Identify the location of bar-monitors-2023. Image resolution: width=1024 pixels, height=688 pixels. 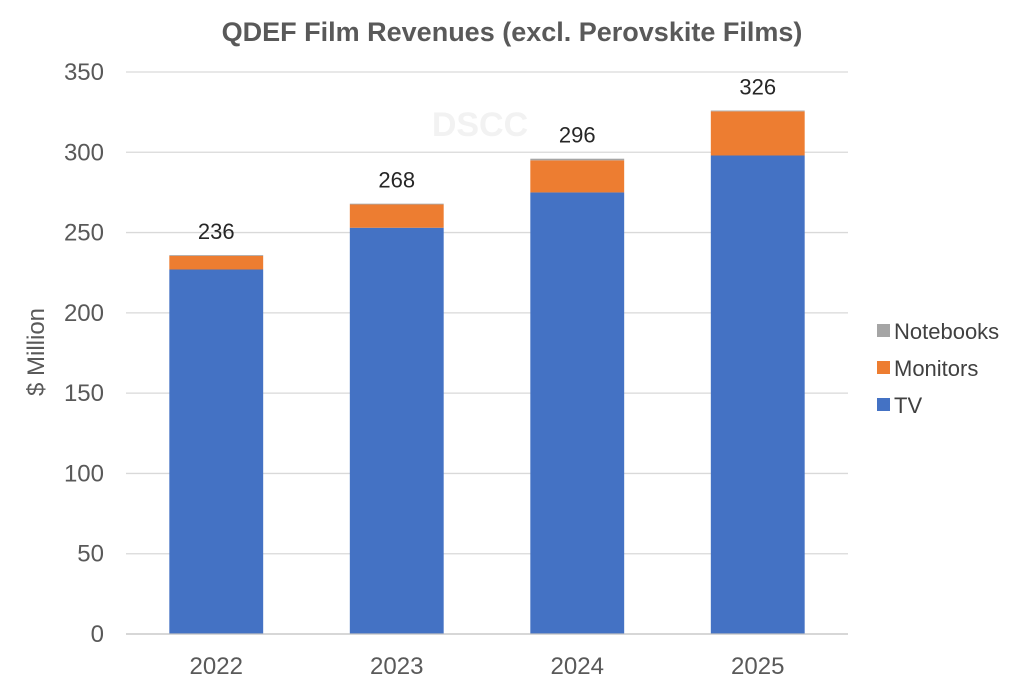
(396, 216).